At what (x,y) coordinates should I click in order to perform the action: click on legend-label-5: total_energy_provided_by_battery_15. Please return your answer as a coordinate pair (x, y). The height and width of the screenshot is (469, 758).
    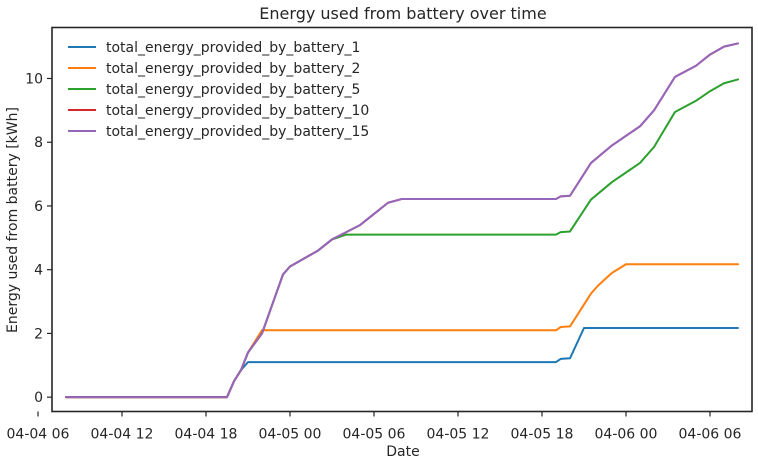
    Looking at the image, I should click on (237, 132).